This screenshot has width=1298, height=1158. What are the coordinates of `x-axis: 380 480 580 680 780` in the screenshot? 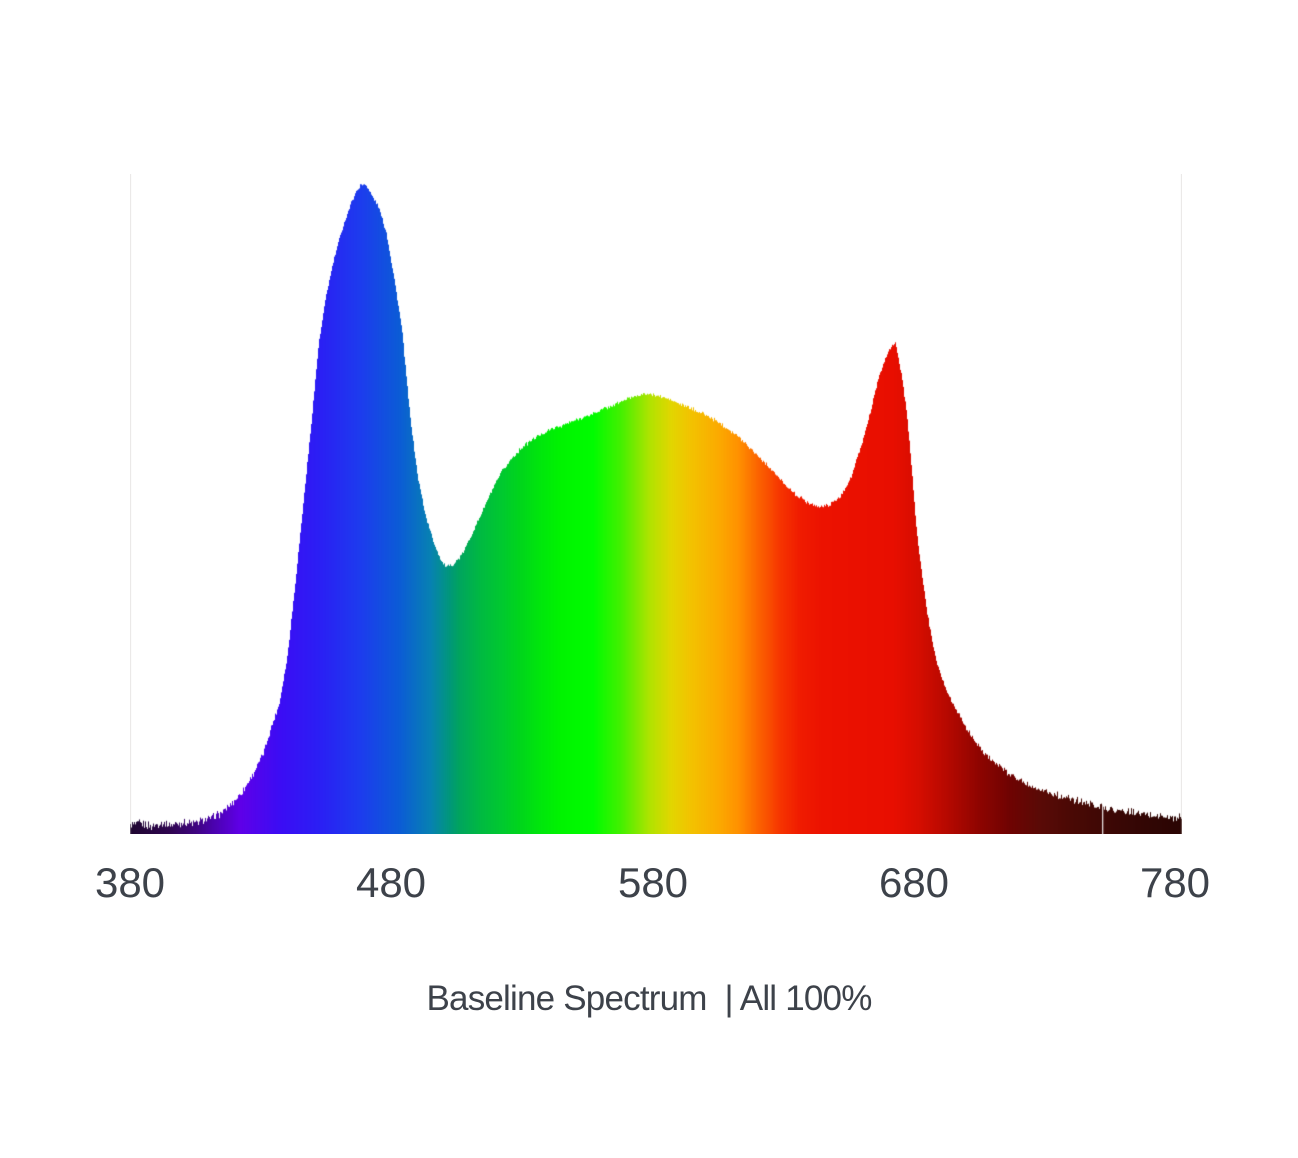 It's located at (649, 887).